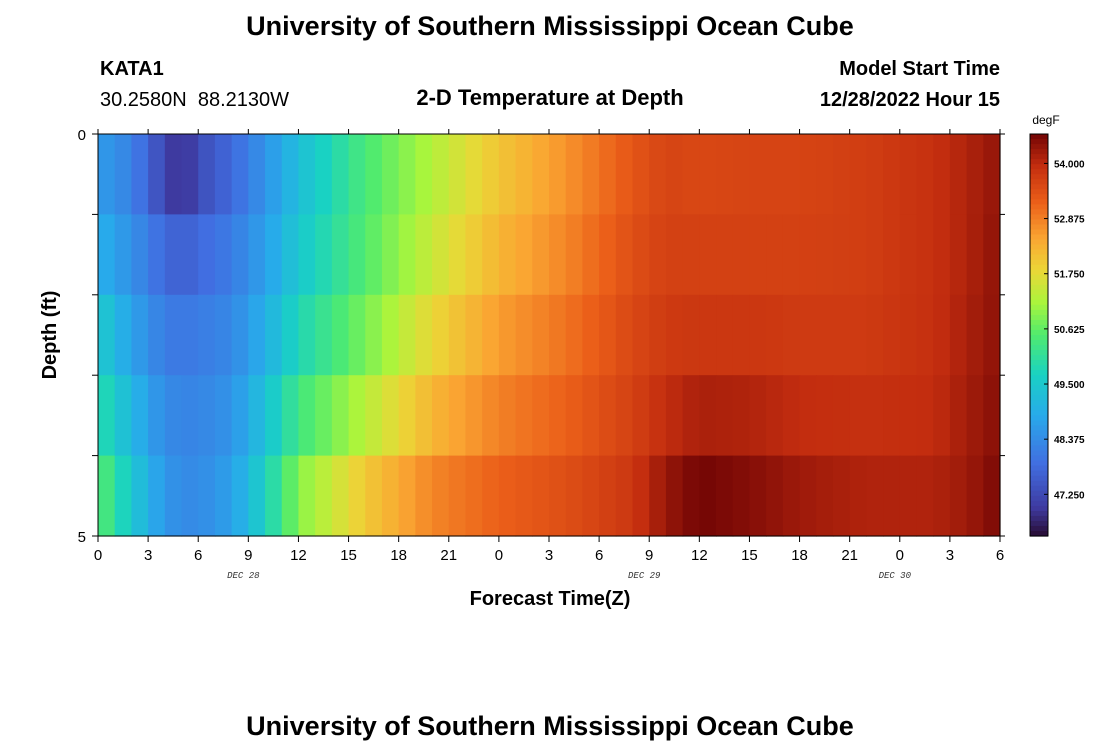 The image size is (1100, 750). I want to click on y-tick-label: 0, so click(82, 135).